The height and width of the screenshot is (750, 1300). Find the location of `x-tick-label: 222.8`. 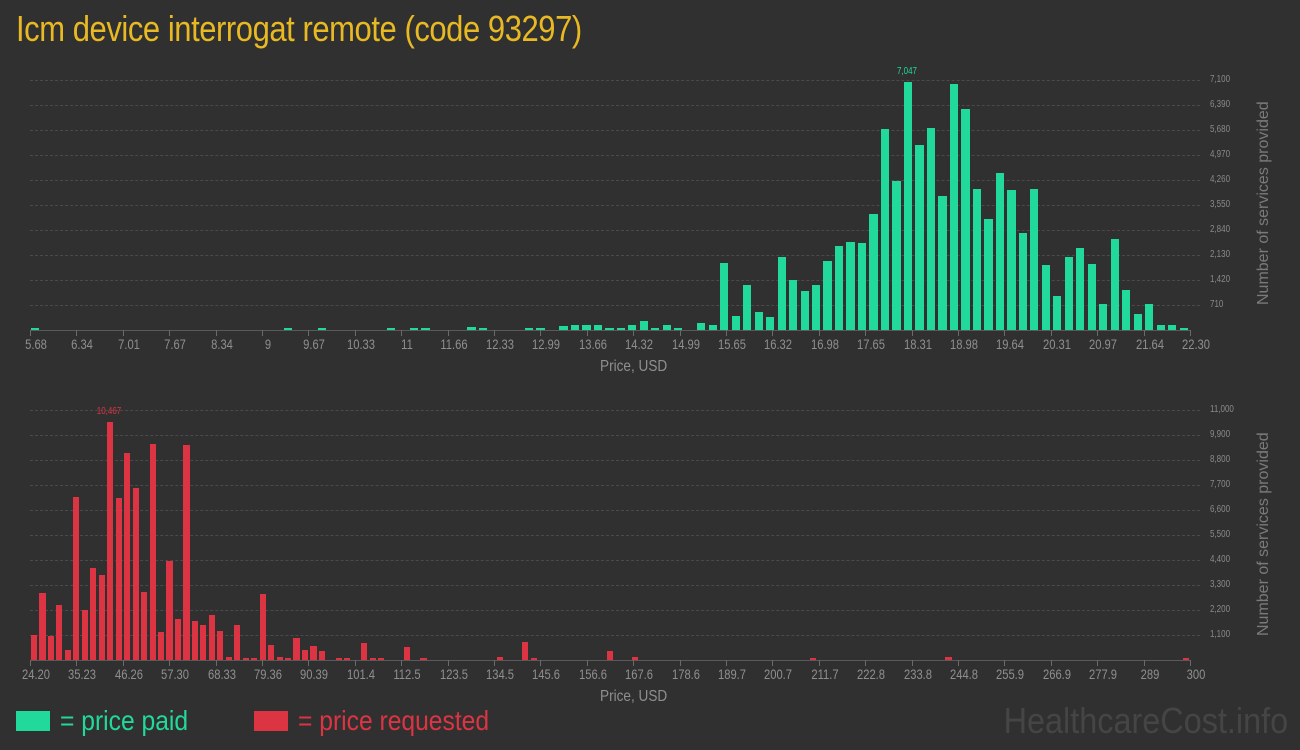

x-tick-label: 222.8 is located at coordinates (871, 674).